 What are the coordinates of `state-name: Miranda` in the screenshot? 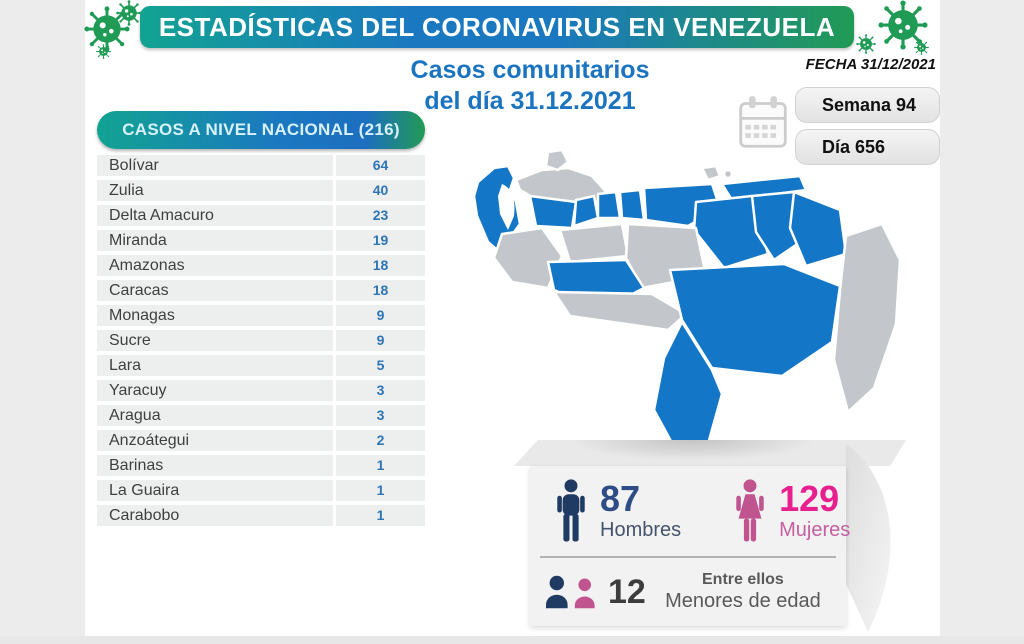 It's located at (215, 240).